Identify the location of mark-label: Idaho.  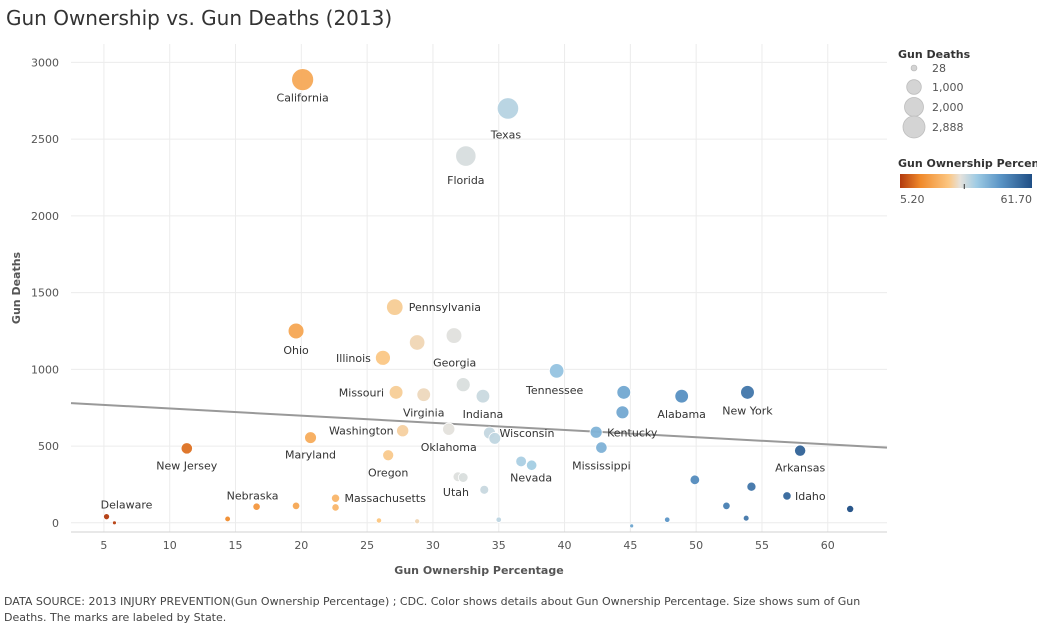
(810, 496).